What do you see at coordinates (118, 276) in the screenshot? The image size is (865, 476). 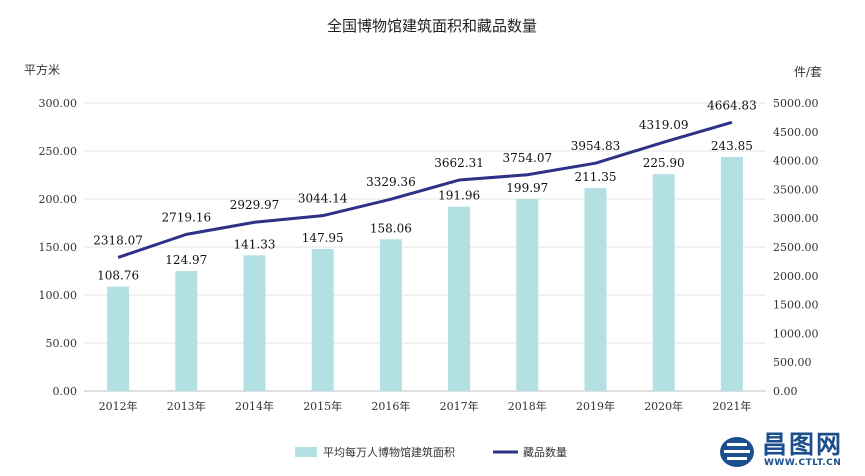 I see `bar-value-label: 108.76` at bounding box center [118, 276].